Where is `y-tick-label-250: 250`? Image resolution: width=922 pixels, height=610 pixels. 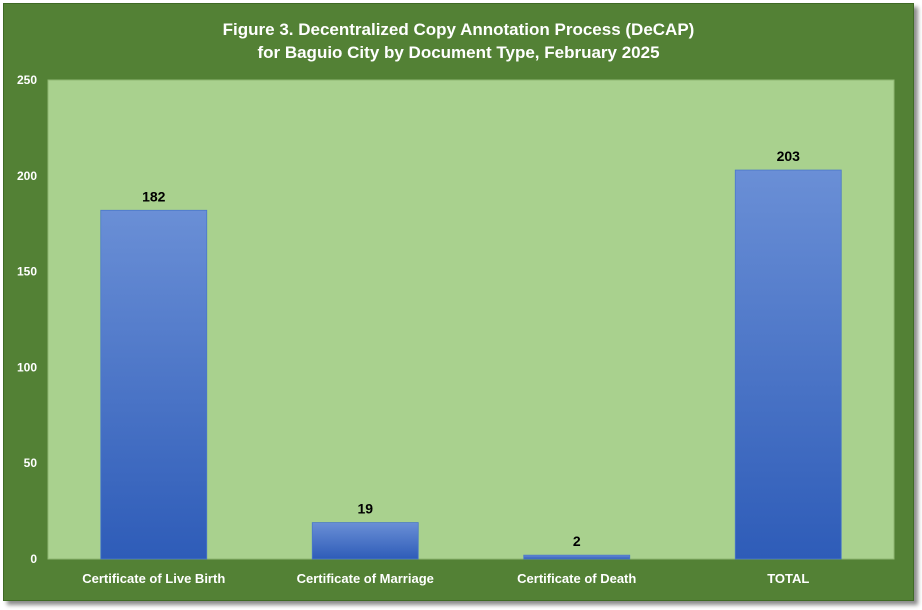
y-tick-label-250: 250 is located at coordinates (27, 80).